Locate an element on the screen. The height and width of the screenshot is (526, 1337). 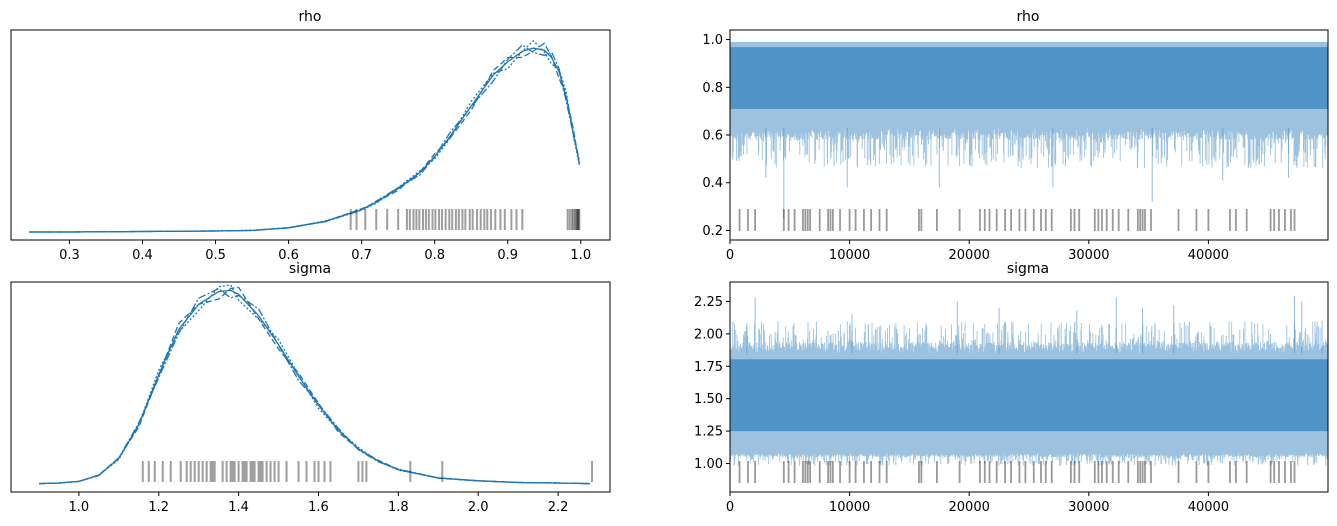
x-tick-label: 0.5 is located at coordinates (215, 255).